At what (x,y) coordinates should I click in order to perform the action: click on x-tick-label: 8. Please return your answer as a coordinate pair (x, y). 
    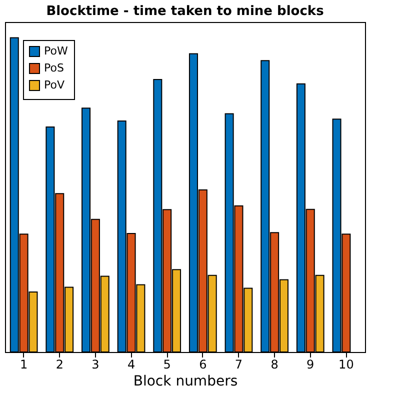
    Looking at the image, I should click on (274, 365).